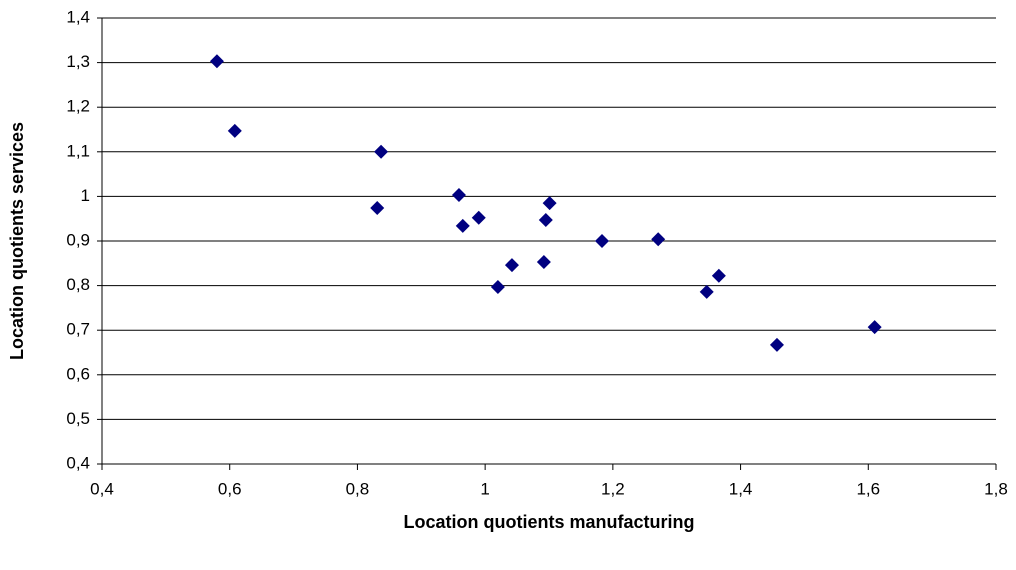  Describe the element at coordinates (78, 61) in the screenshot. I see `y-tick-label: 1,3` at that location.